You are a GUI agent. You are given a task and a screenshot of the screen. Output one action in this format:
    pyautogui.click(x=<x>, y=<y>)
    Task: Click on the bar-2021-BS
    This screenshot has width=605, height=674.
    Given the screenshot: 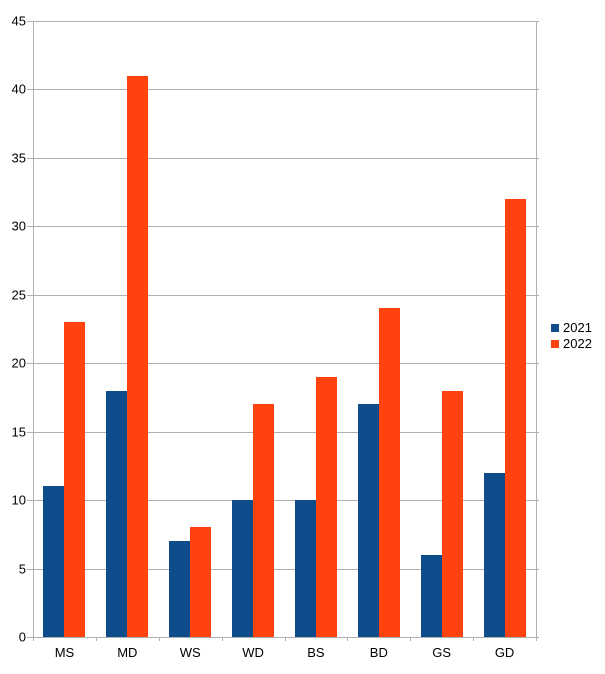 What is the action you would take?
    pyautogui.click(x=305, y=568)
    